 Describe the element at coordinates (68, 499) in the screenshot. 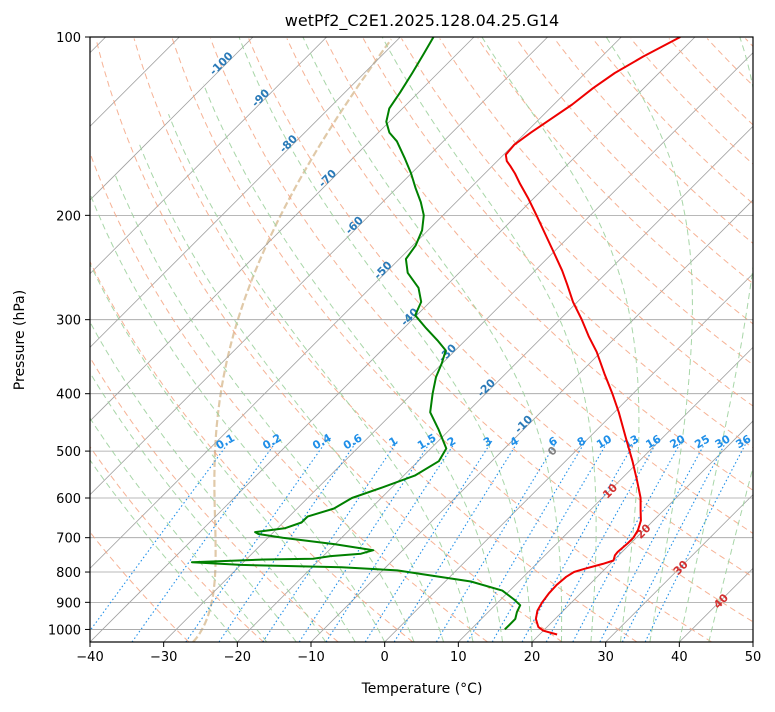

I see `y-tick-label: 600` at that location.